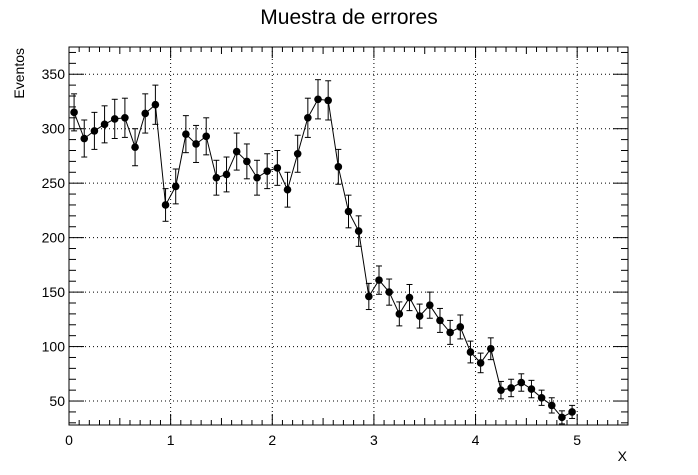  I want to click on y-axis-label: Eventos, so click(19, 73).